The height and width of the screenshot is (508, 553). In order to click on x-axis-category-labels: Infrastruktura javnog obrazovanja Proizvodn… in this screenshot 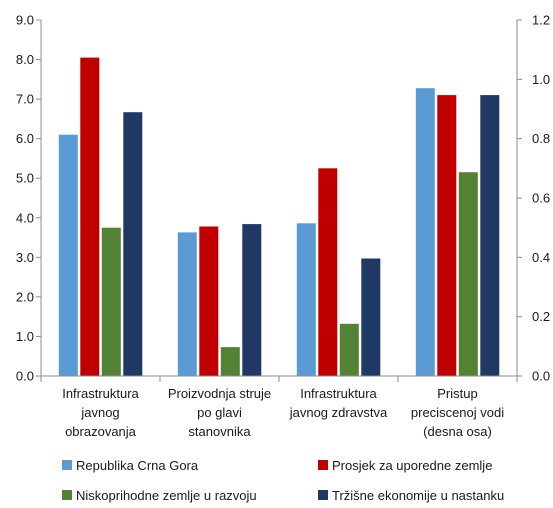, I will do `click(283, 412)`.